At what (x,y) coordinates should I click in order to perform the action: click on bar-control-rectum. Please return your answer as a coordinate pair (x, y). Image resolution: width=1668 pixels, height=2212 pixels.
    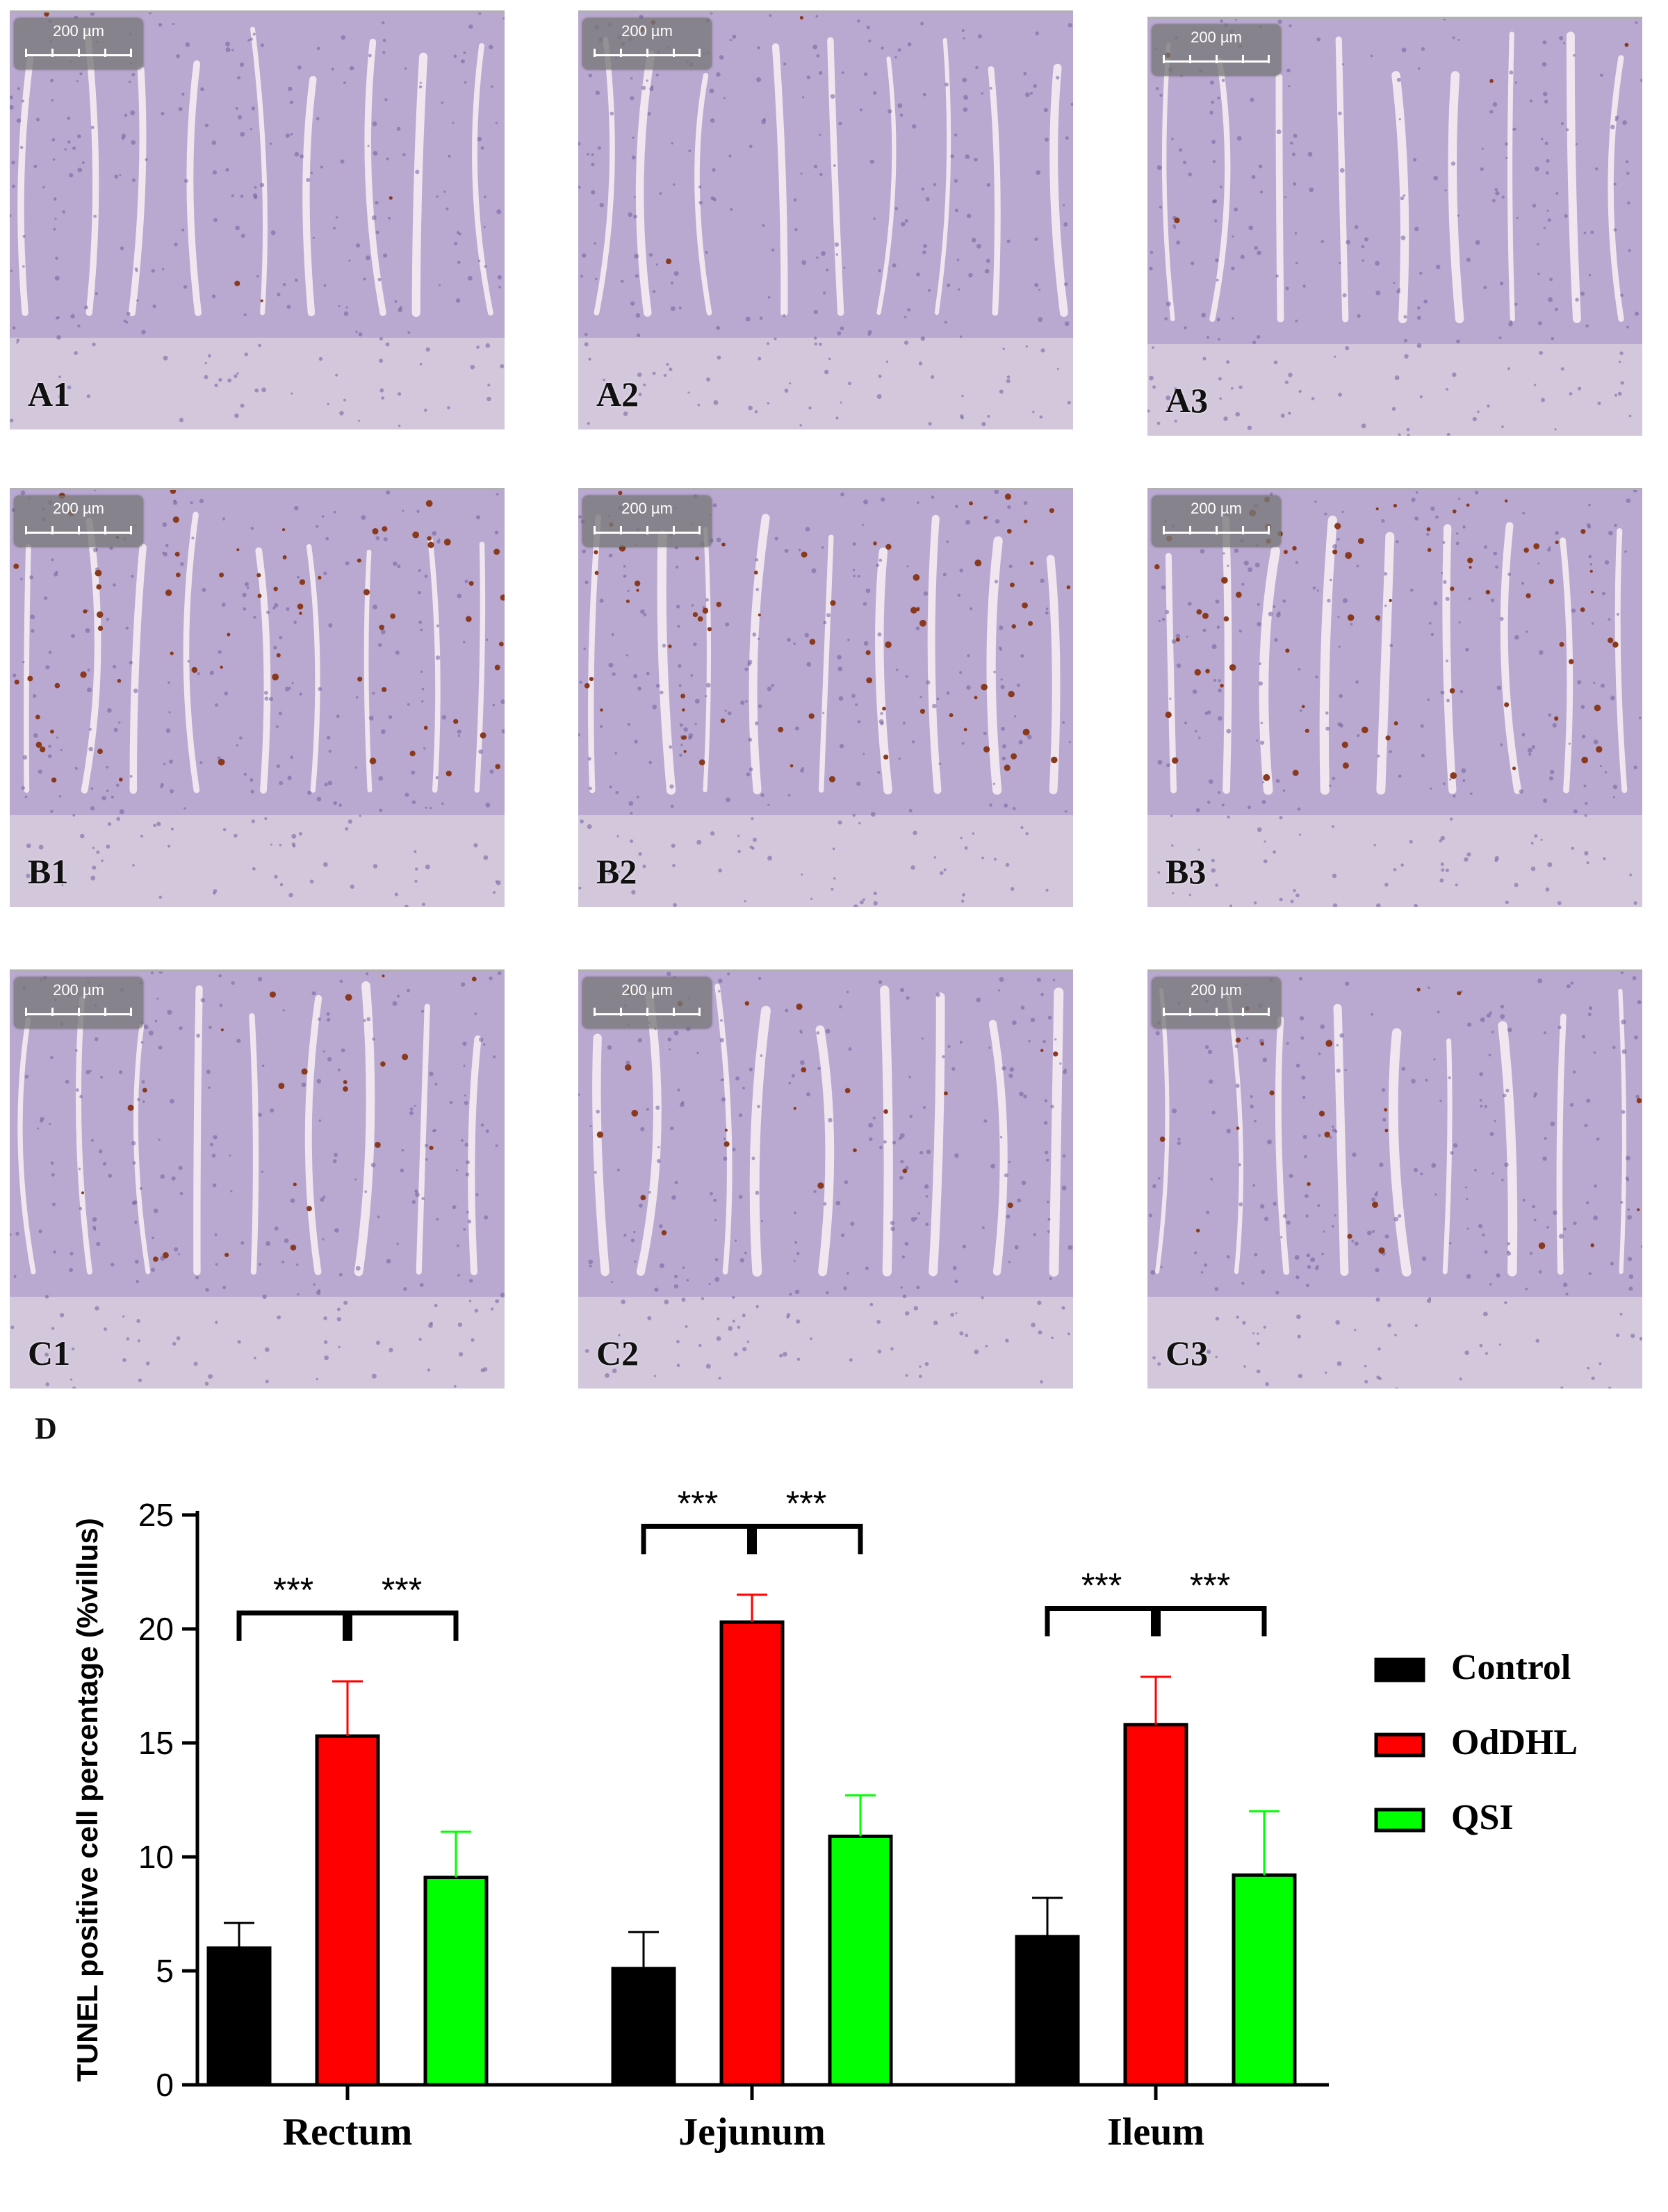
    Looking at the image, I should click on (239, 2016).